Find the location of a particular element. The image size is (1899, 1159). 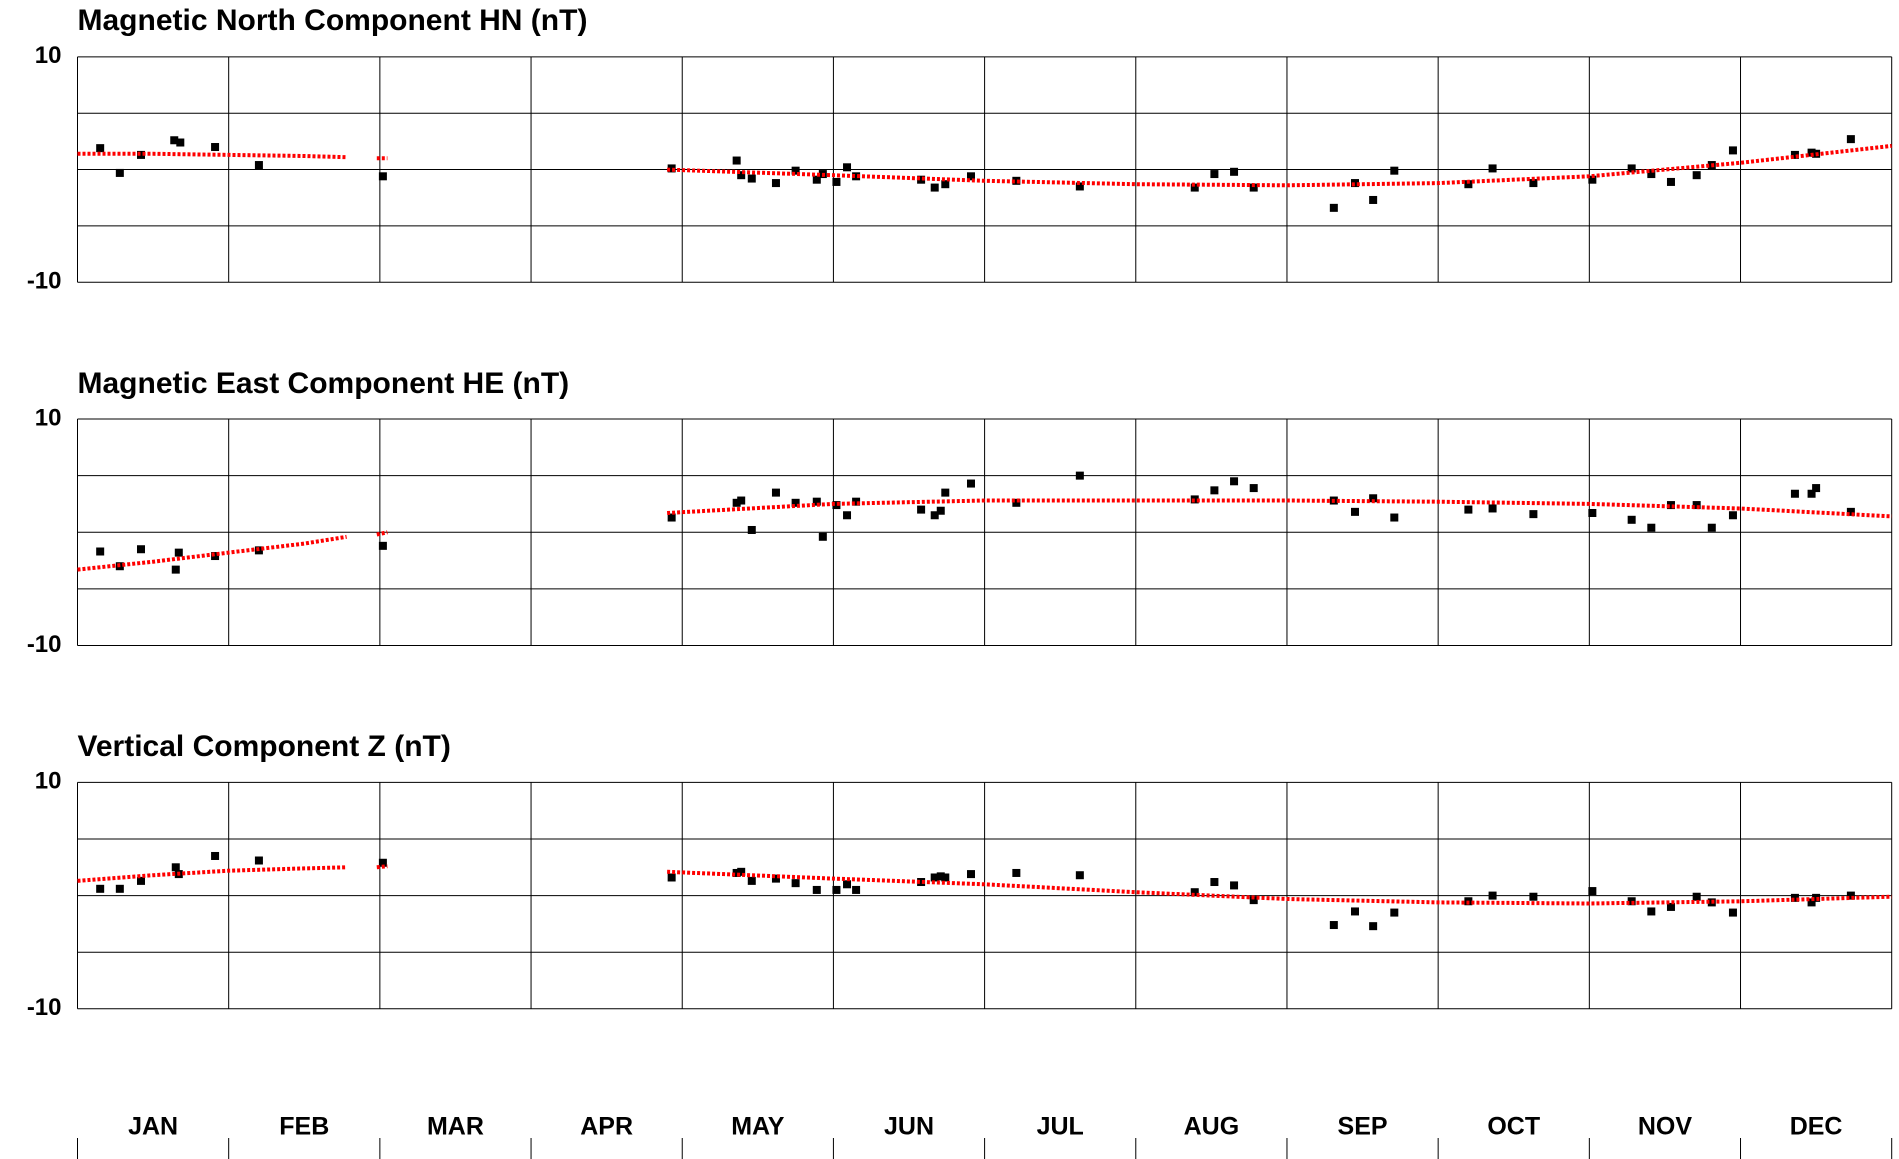

x-tick-label: JAN is located at coordinates (153, 1127).